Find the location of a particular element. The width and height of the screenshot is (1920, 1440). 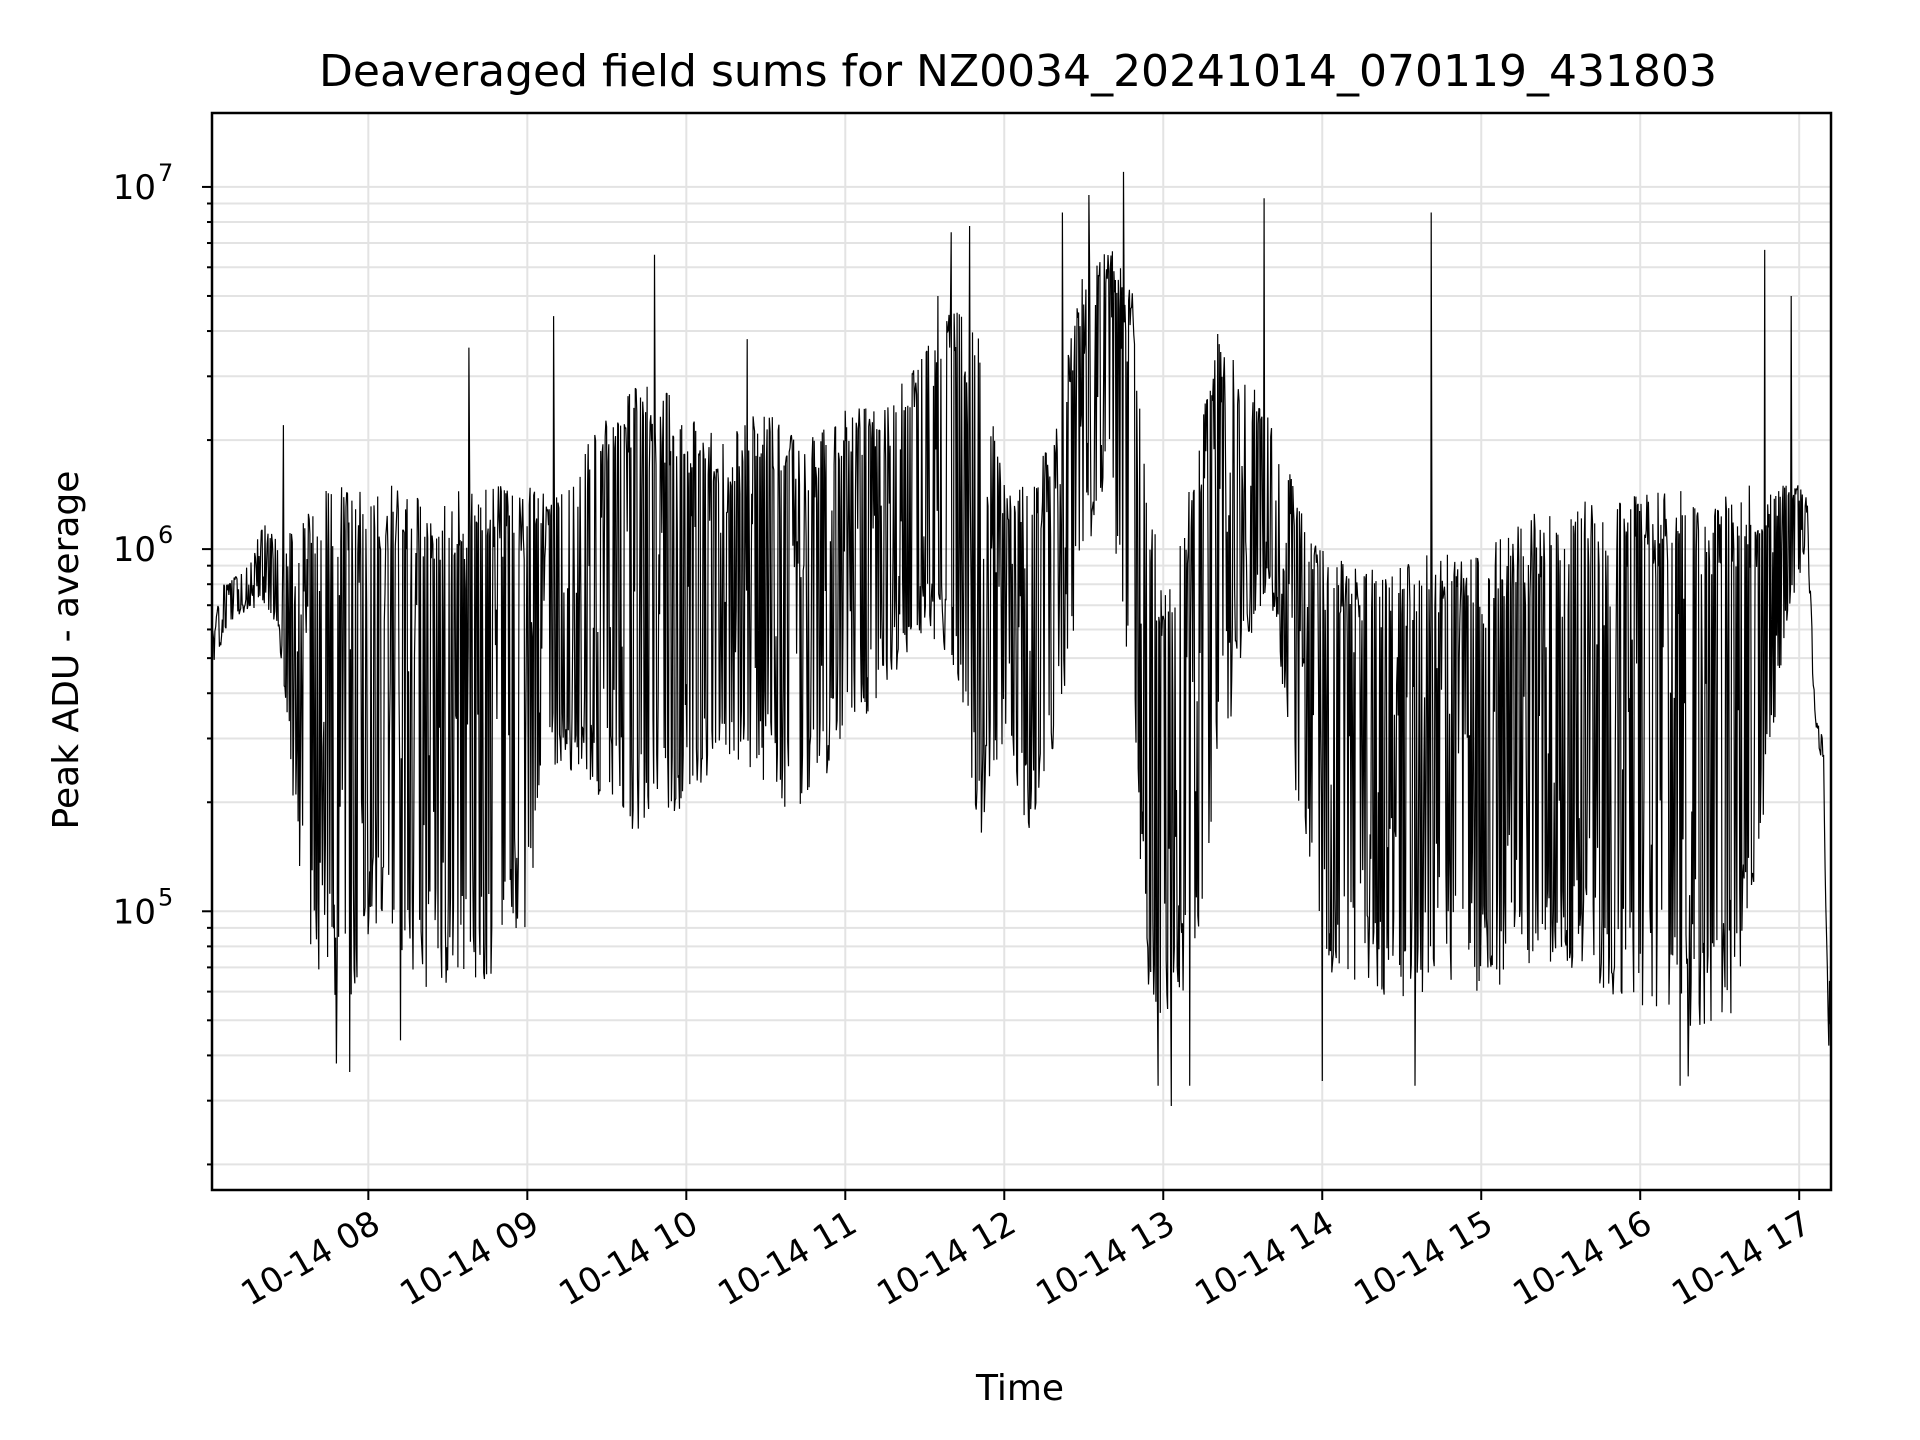

x-tick-label: 10-14 12 is located at coordinates (946, 1258).